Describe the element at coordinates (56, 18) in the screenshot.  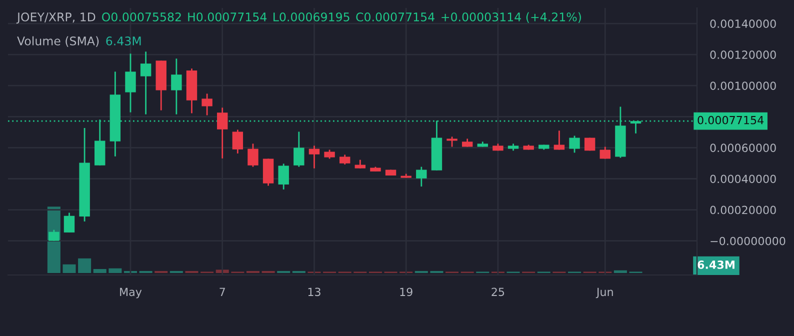
I see `chart-title: JOEY/XRP, 1D` at that location.